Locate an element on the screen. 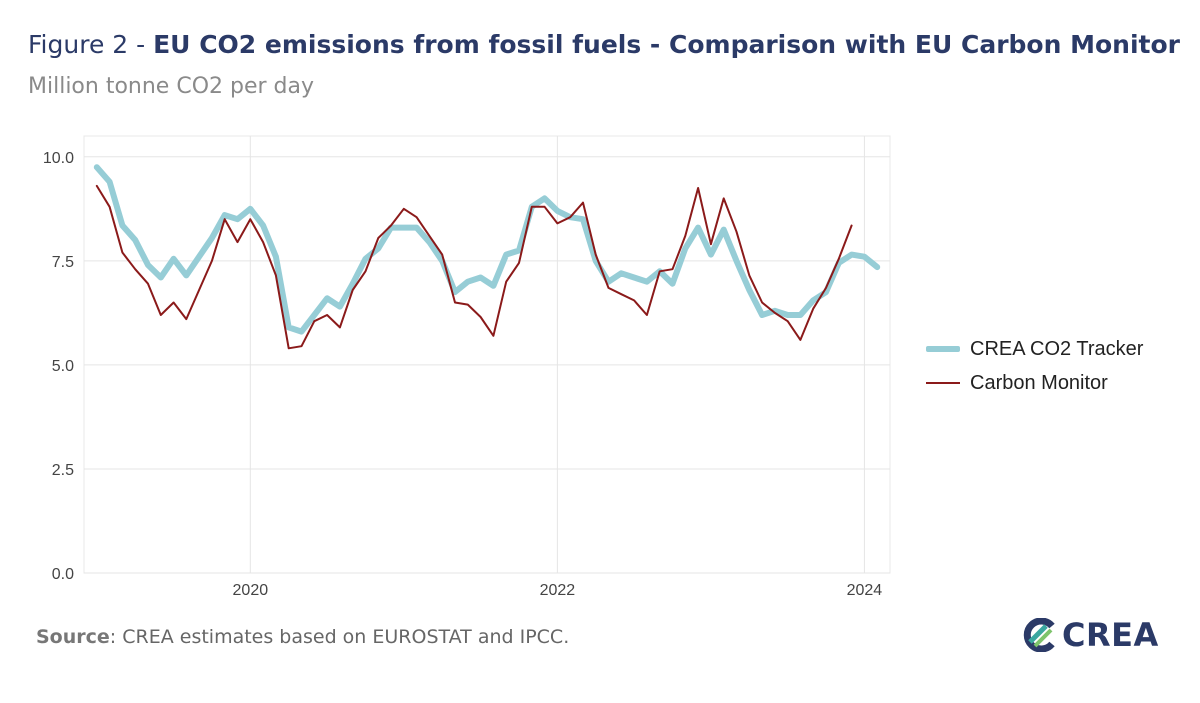  logo-text: CREA is located at coordinates (1110, 635).